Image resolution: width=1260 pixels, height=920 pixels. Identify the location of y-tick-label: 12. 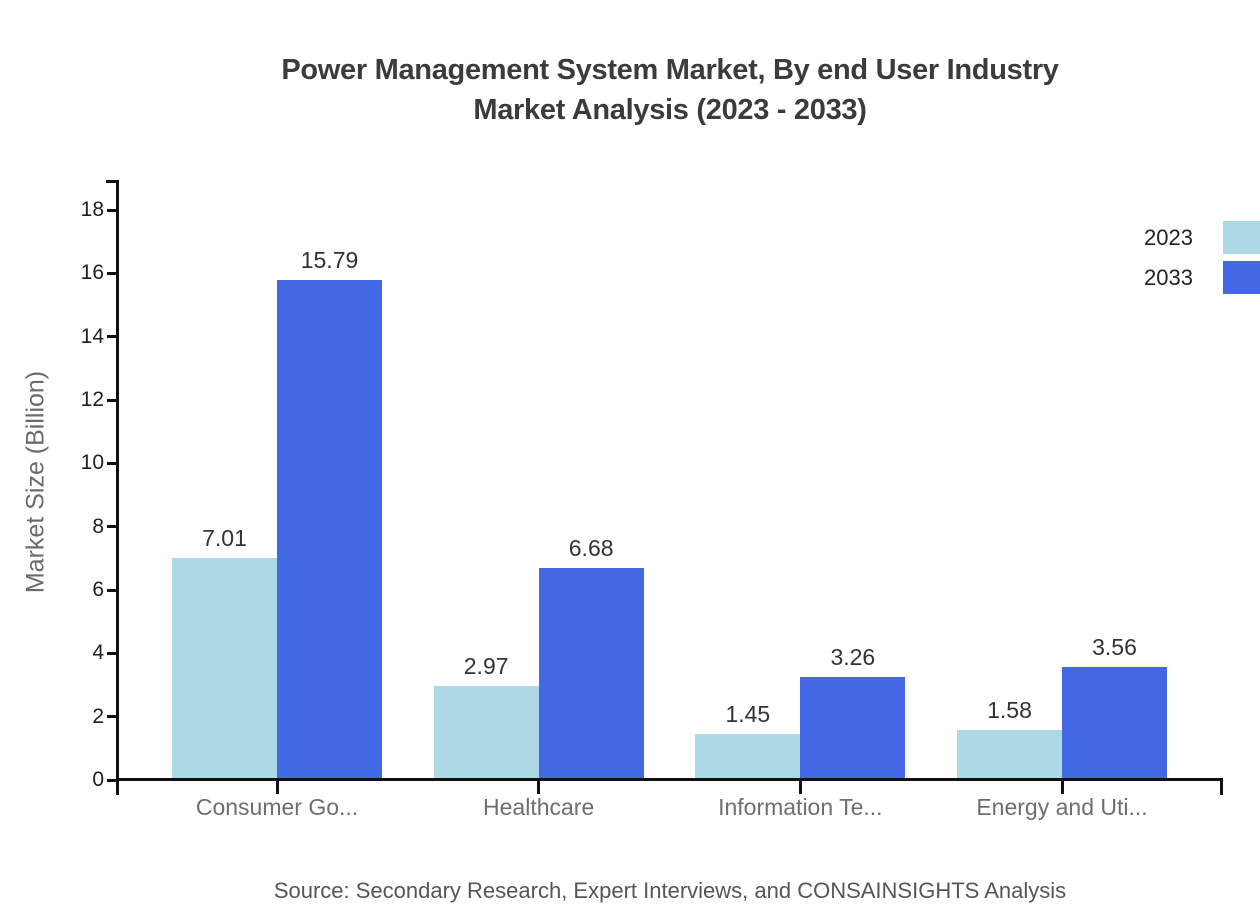
(92, 399).